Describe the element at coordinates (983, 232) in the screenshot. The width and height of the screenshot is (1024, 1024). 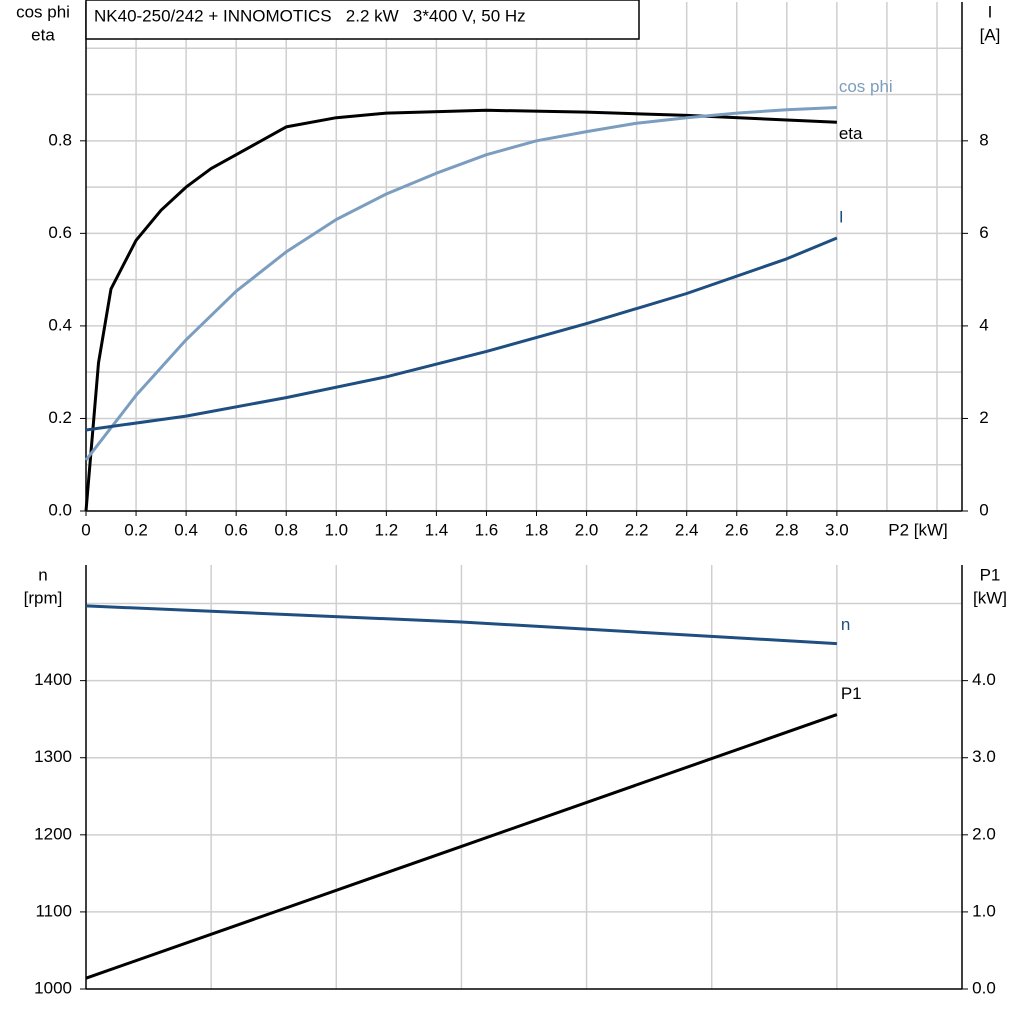
I see `y2-tick-label: 6` at that location.